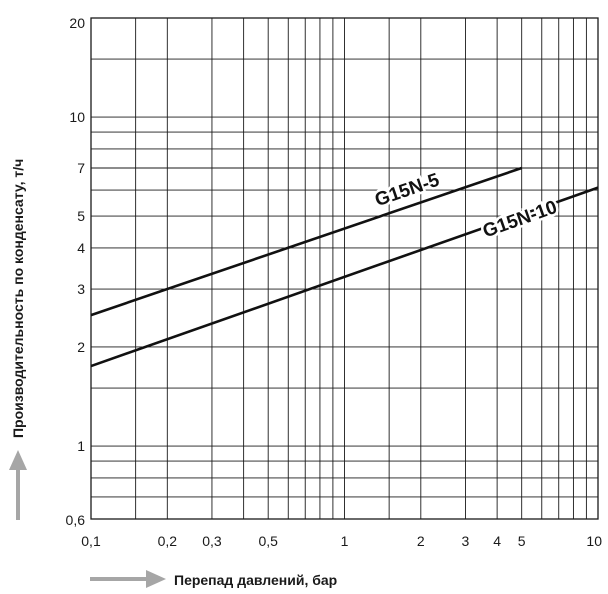 The image size is (608, 594). I want to click on x-tick-label: 1, so click(345, 541).